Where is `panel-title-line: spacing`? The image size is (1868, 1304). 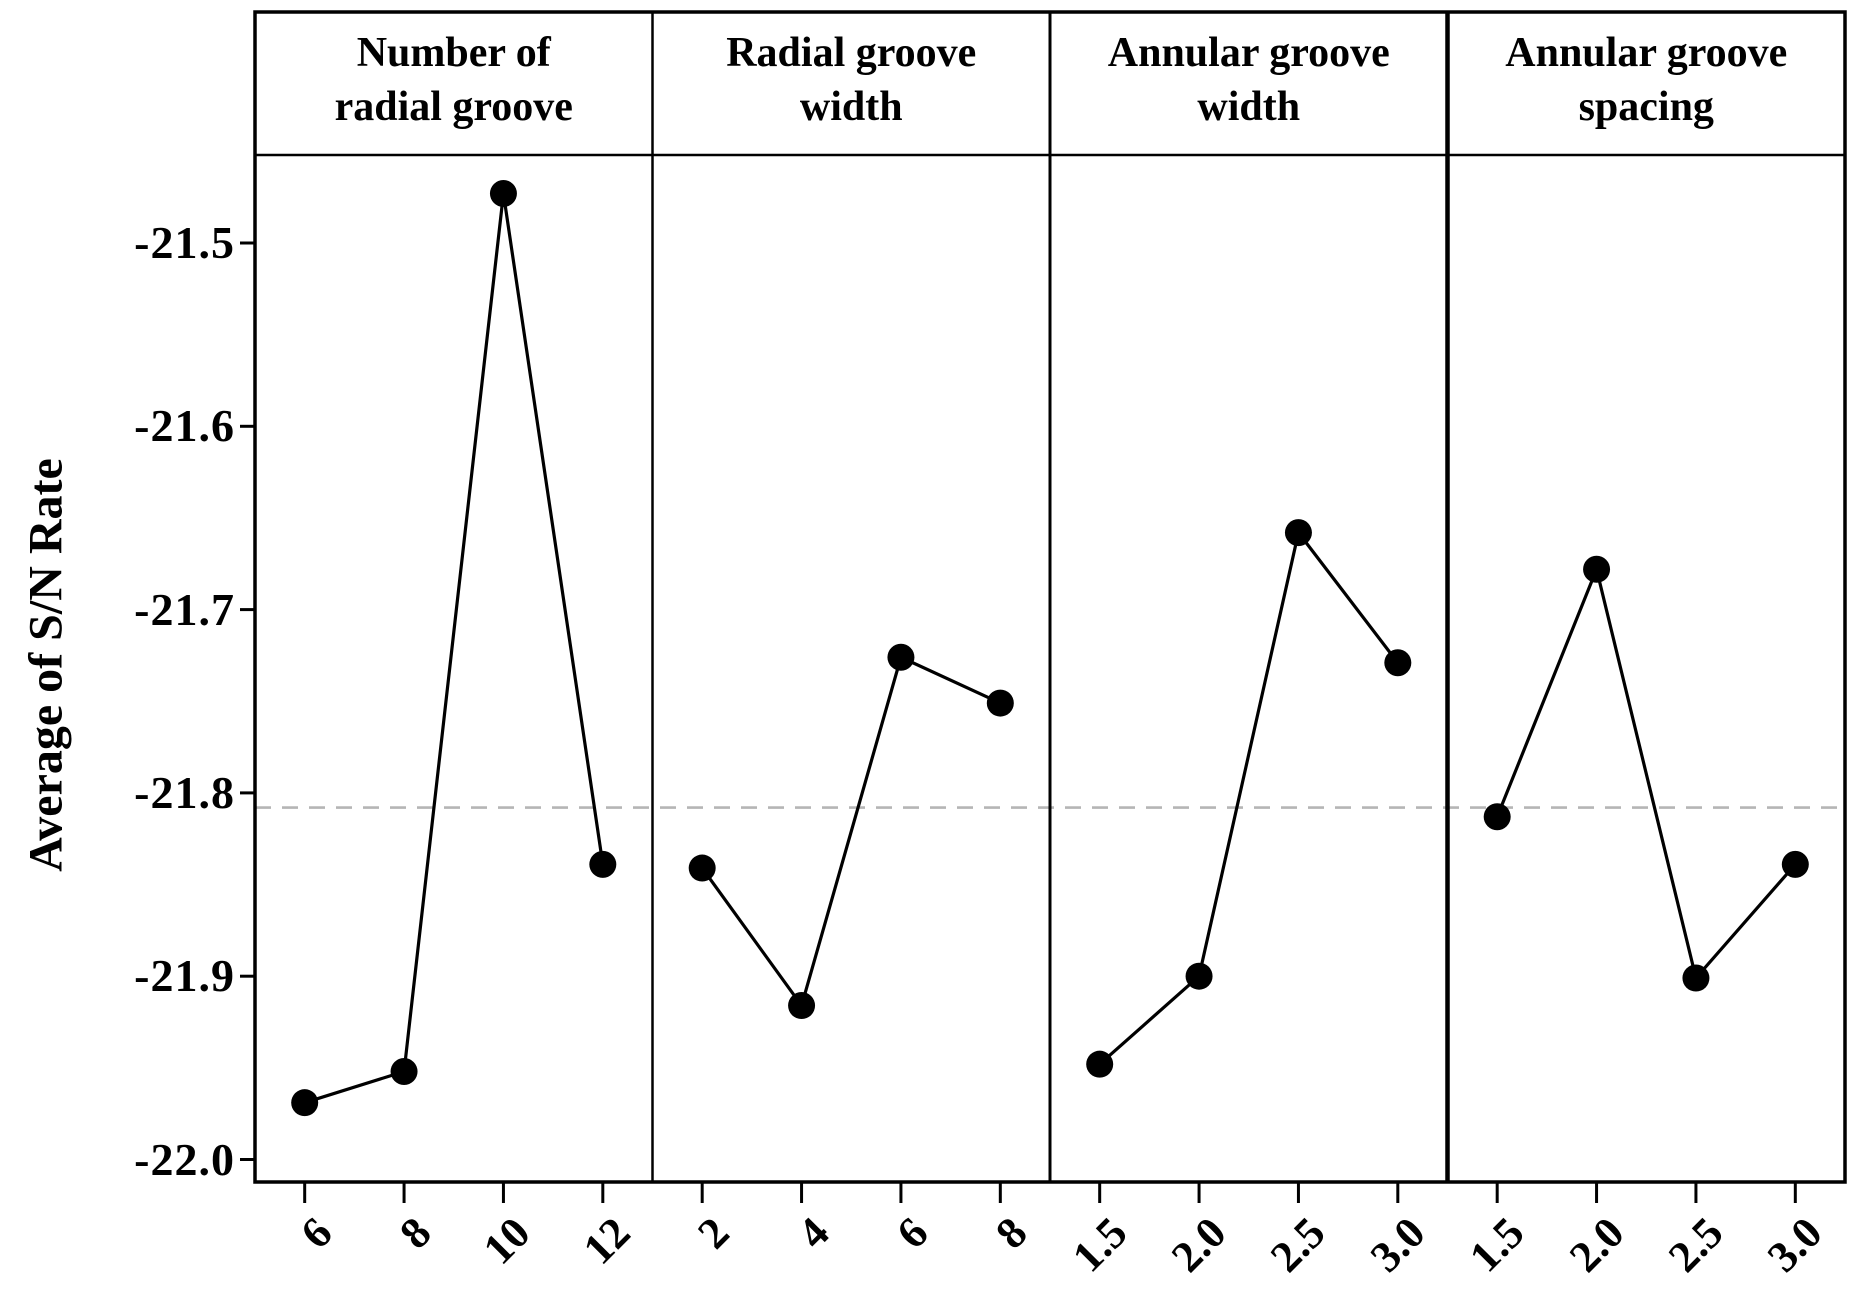 panel-title-line: spacing is located at coordinates (1646, 107).